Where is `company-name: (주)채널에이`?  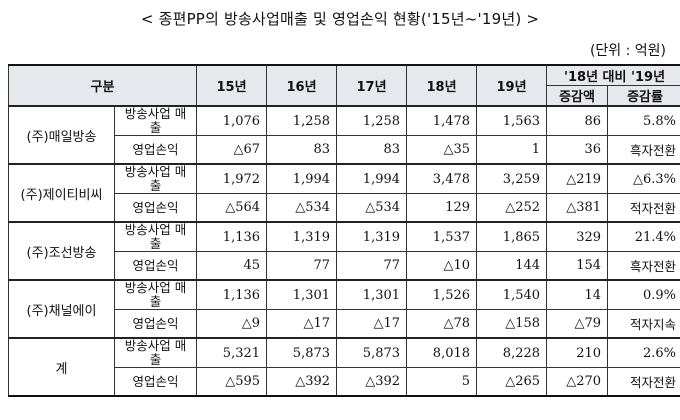
company-name: (주)채널에이 is located at coordinates (61, 309).